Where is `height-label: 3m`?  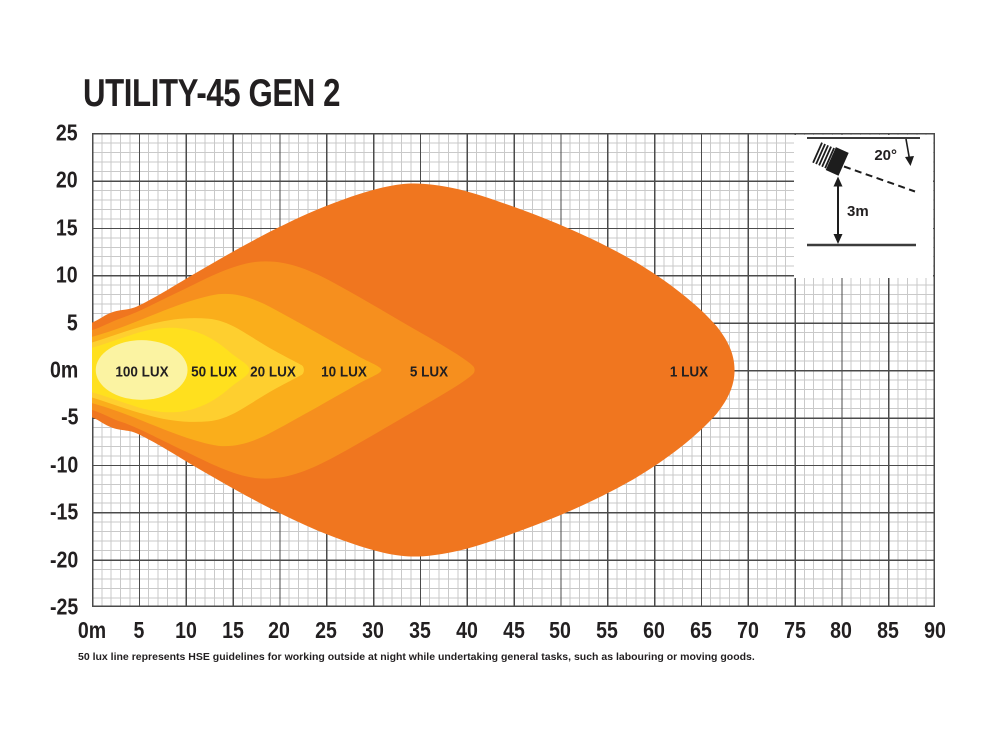
height-label: 3m is located at coordinates (858, 211).